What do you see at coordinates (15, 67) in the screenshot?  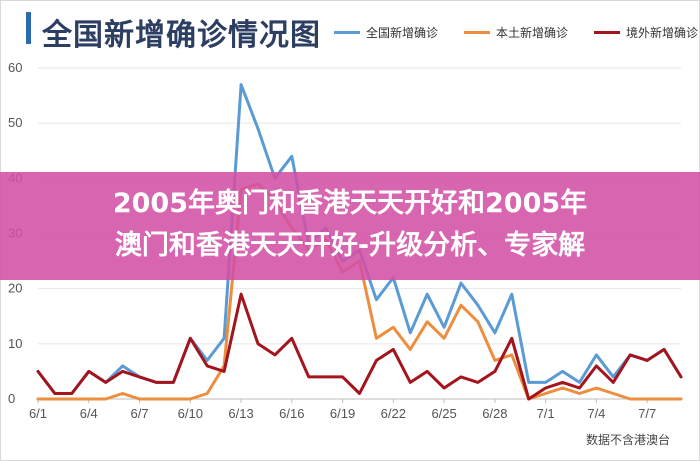 I see `y-tick-label: 60` at bounding box center [15, 67].